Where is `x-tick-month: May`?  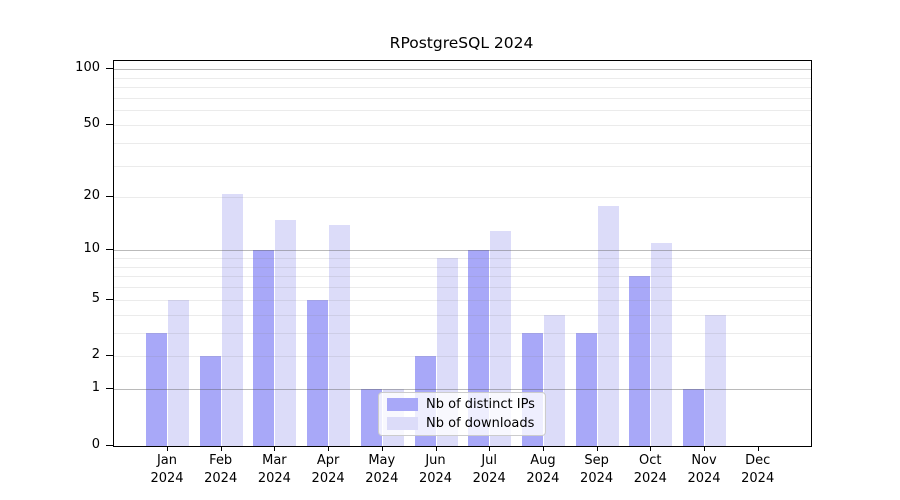 x-tick-month: May is located at coordinates (382, 460).